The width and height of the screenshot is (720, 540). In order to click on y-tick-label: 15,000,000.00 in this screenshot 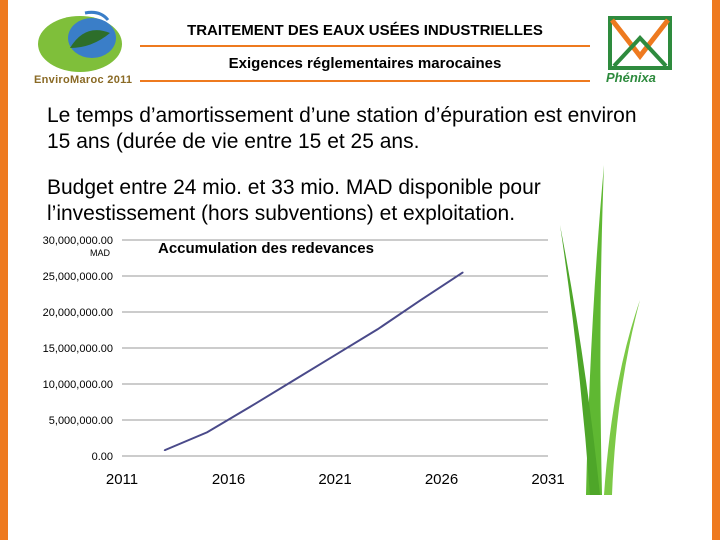, I will do `click(78, 349)`.